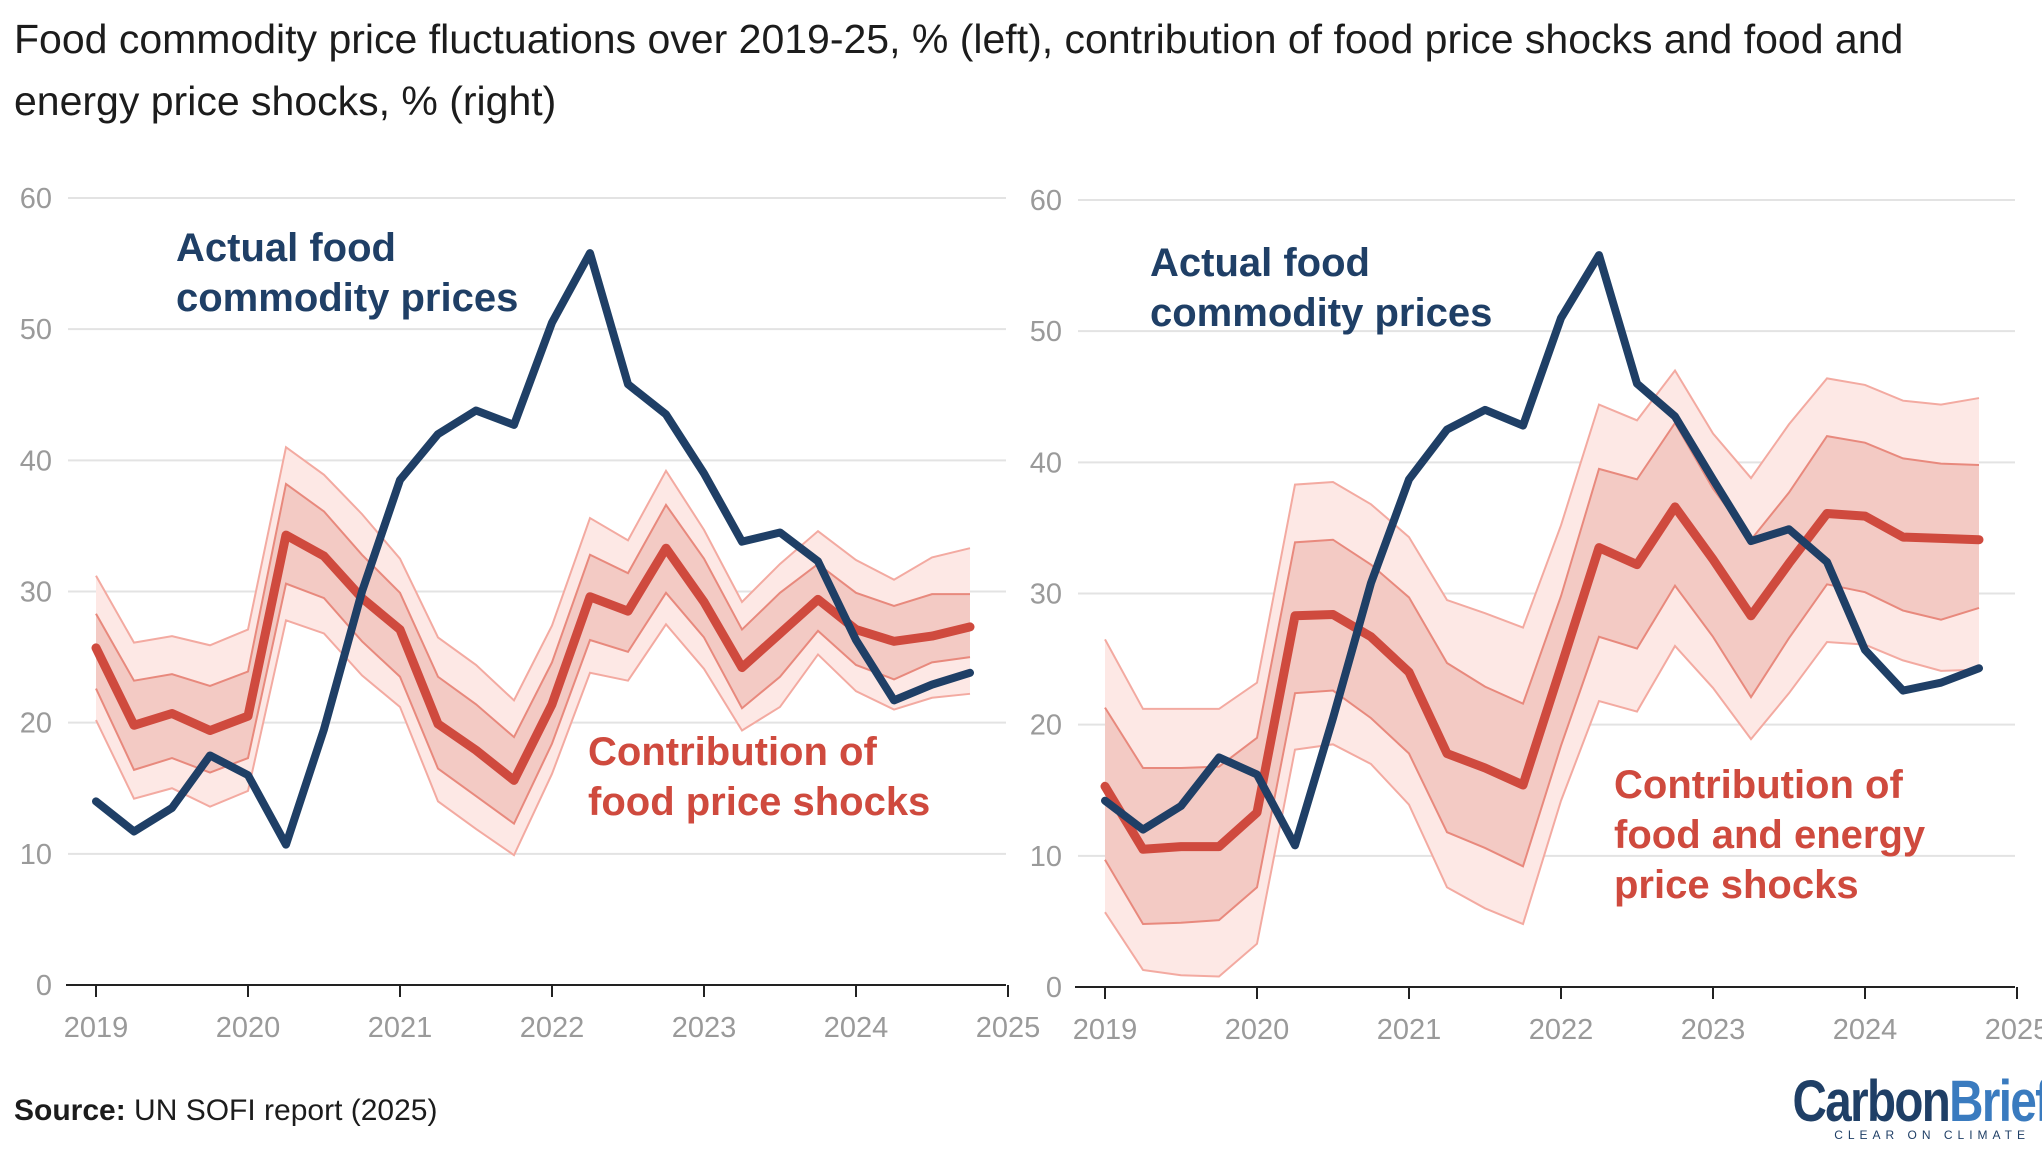  I want to click on inner-uncertainty-band, so click(533, 653).